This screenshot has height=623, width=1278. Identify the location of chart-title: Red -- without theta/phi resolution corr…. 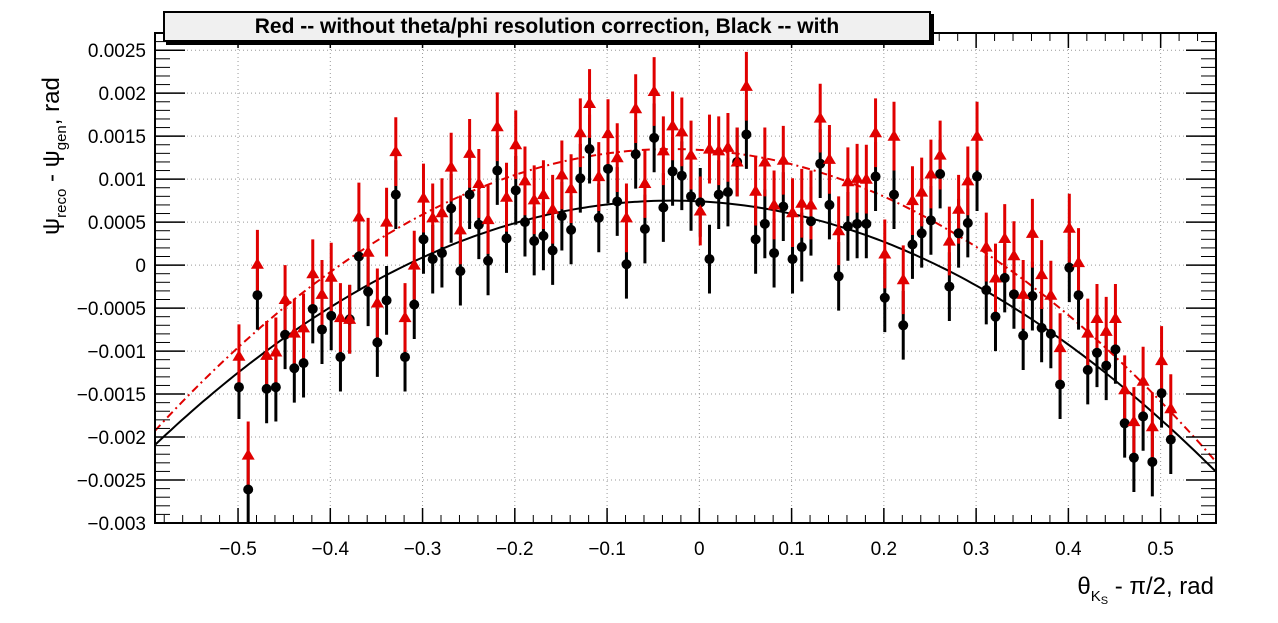
(547, 26).